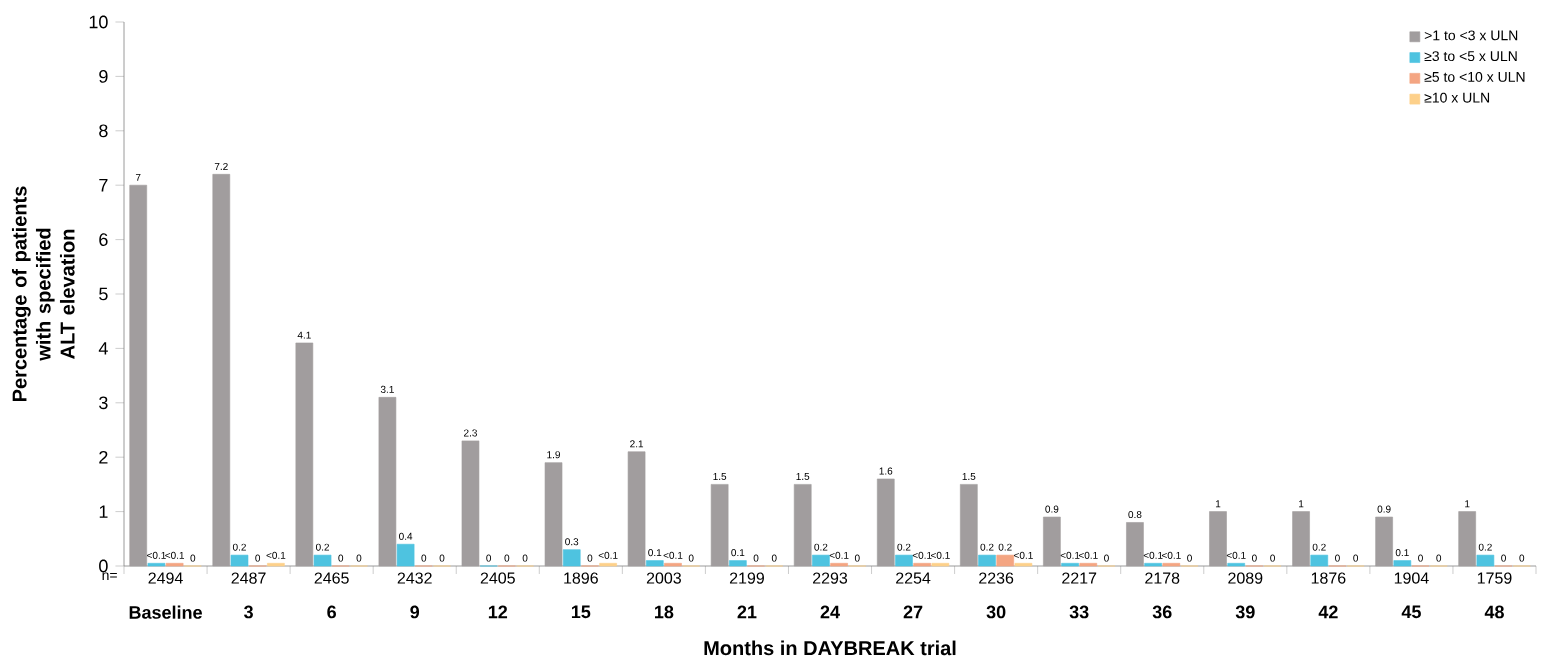  Describe the element at coordinates (1411, 578) in the screenshot. I see `text: 1904` at that location.